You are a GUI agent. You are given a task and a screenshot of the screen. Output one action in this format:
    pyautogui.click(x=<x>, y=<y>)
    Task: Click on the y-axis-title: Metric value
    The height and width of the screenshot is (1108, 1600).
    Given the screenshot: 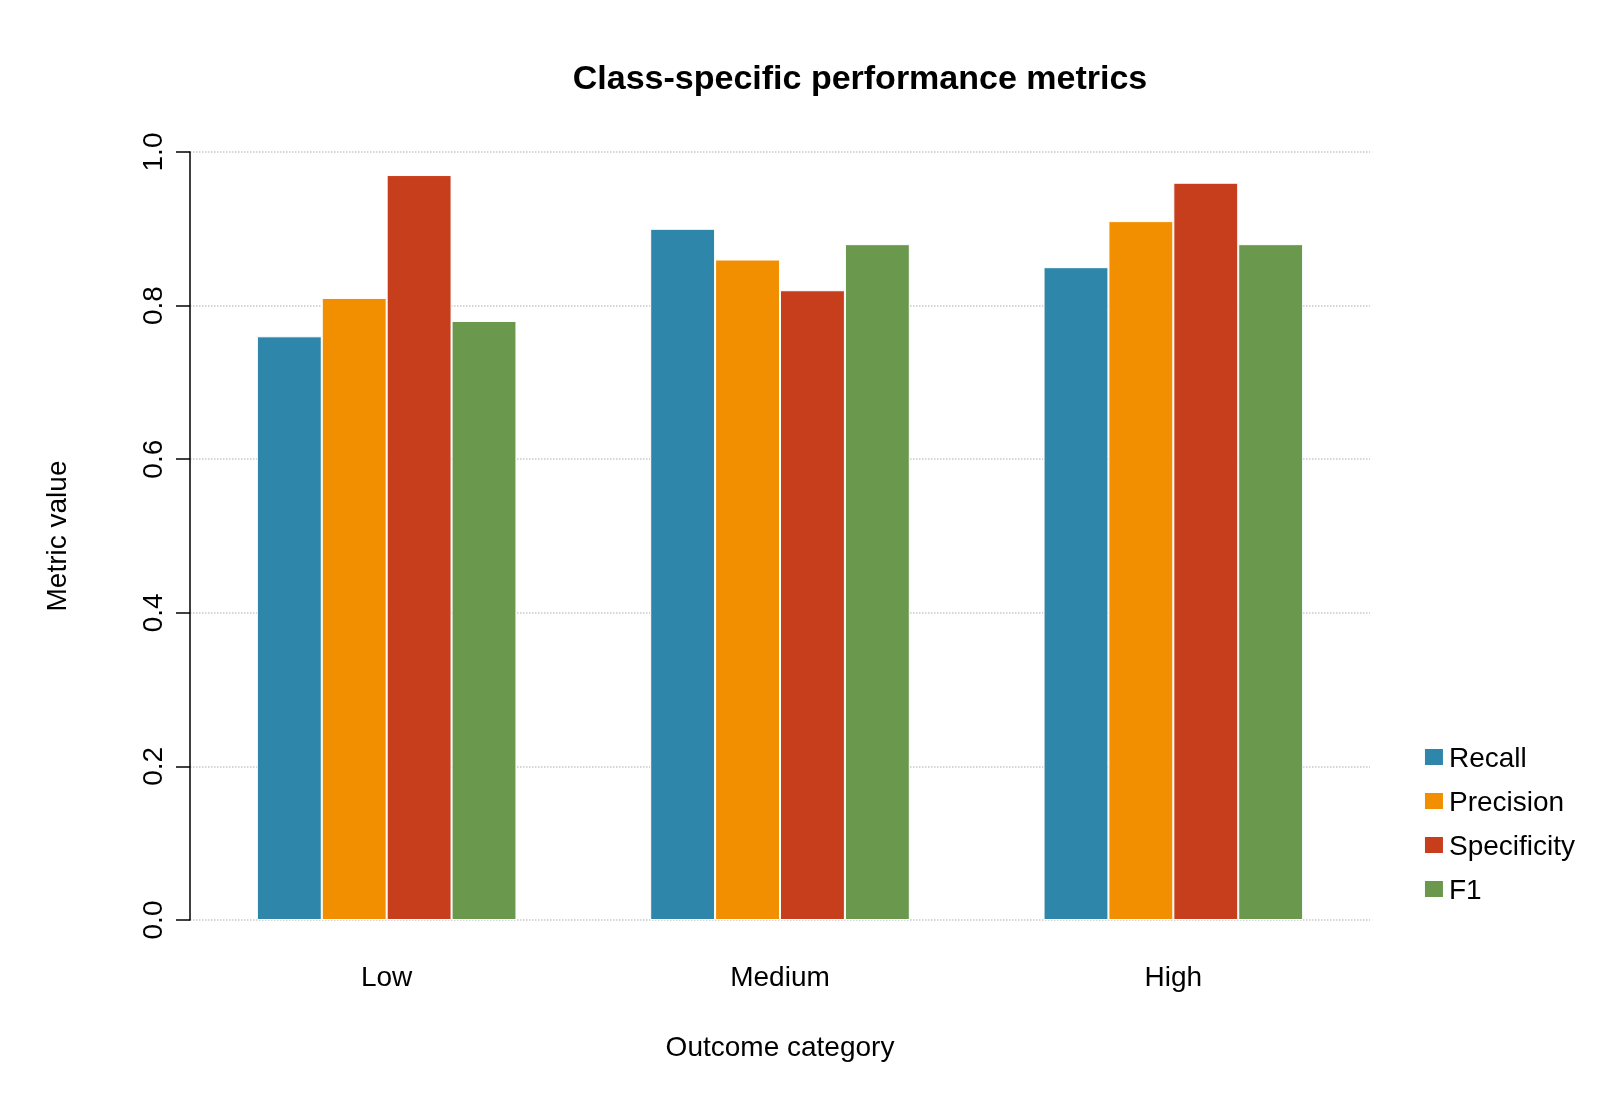 What is the action you would take?
    pyautogui.click(x=56, y=536)
    